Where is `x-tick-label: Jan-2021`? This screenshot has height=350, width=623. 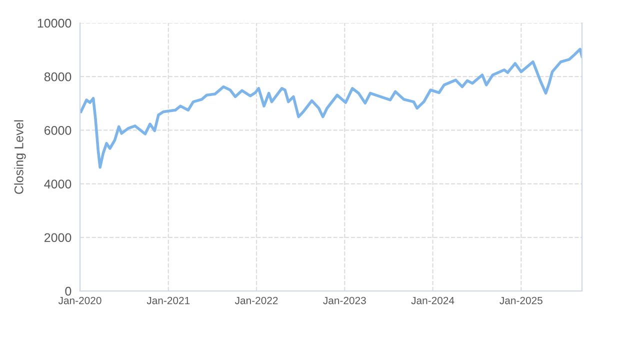 x-tick-label: Jan-2021 is located at coordinates (168, 300).